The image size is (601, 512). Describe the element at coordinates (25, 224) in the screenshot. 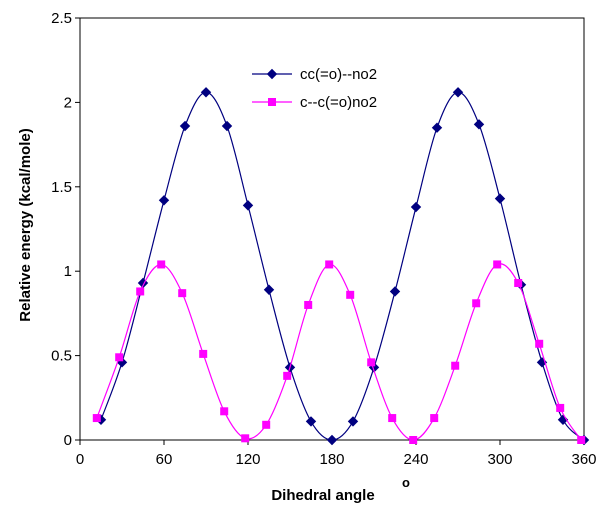

I see `y-axis-title: Relative energy (kcal/mole)` at that location.